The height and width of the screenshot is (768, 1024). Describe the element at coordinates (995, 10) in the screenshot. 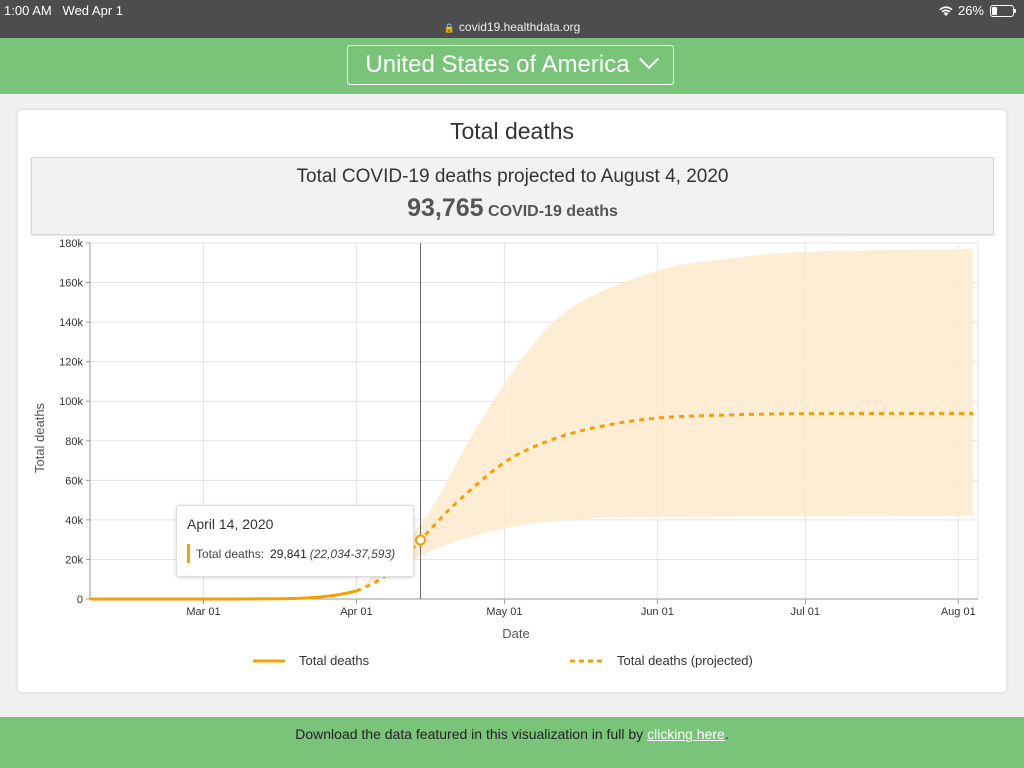

I see `battery-fill` at that location.